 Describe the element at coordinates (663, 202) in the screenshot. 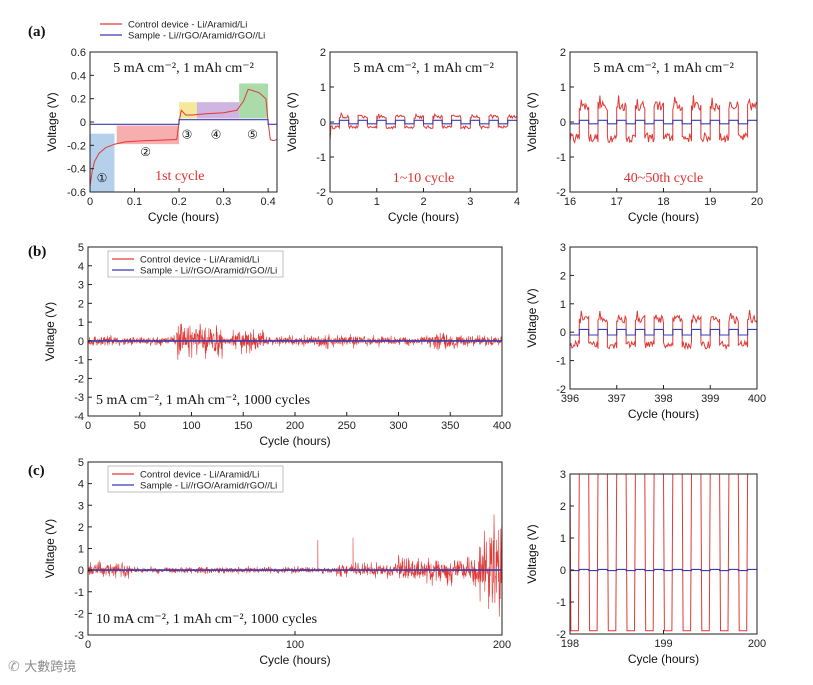

I see `x-tick-label: 18` at that location.